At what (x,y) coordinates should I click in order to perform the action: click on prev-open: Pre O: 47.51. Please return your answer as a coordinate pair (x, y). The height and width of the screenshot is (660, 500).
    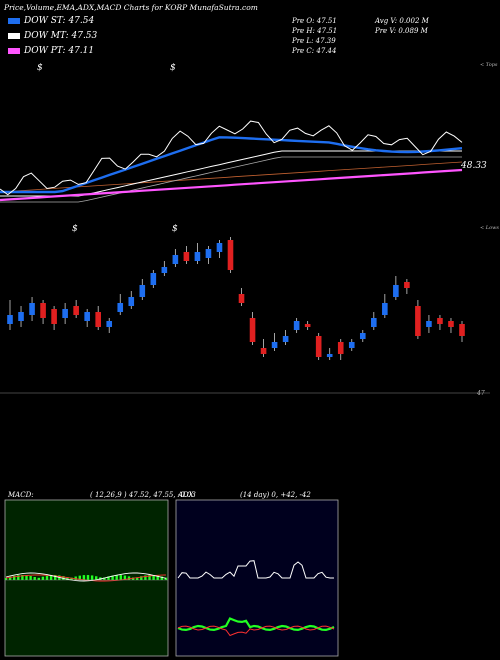
    Looking at the image, I should click on (314, 21).